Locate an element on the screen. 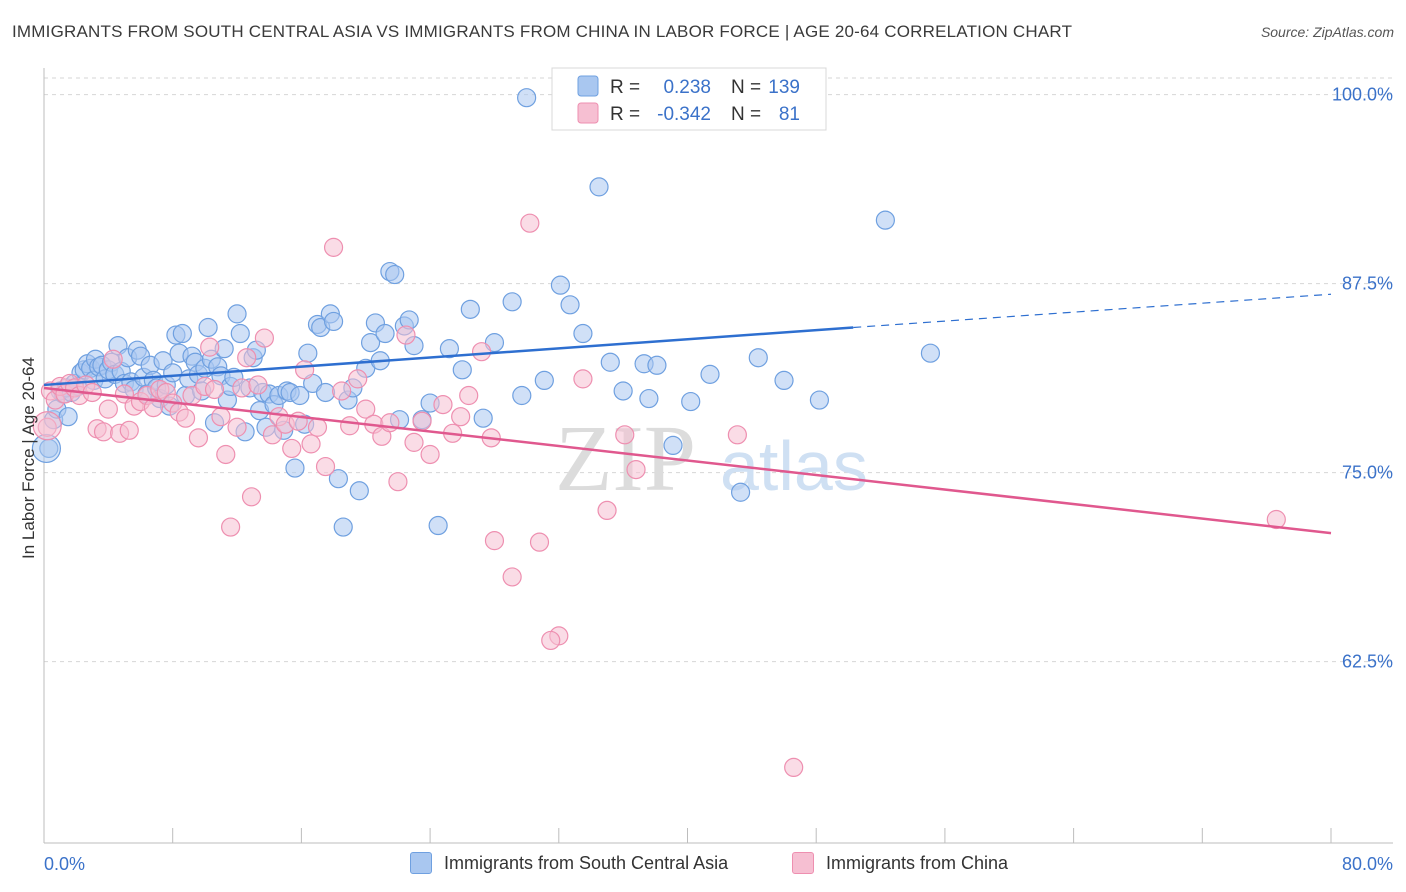 The height and width of the screenshot is (892, 1406). source-label: Source: ZipAtlas.com is located at coordinates (1327, 32).